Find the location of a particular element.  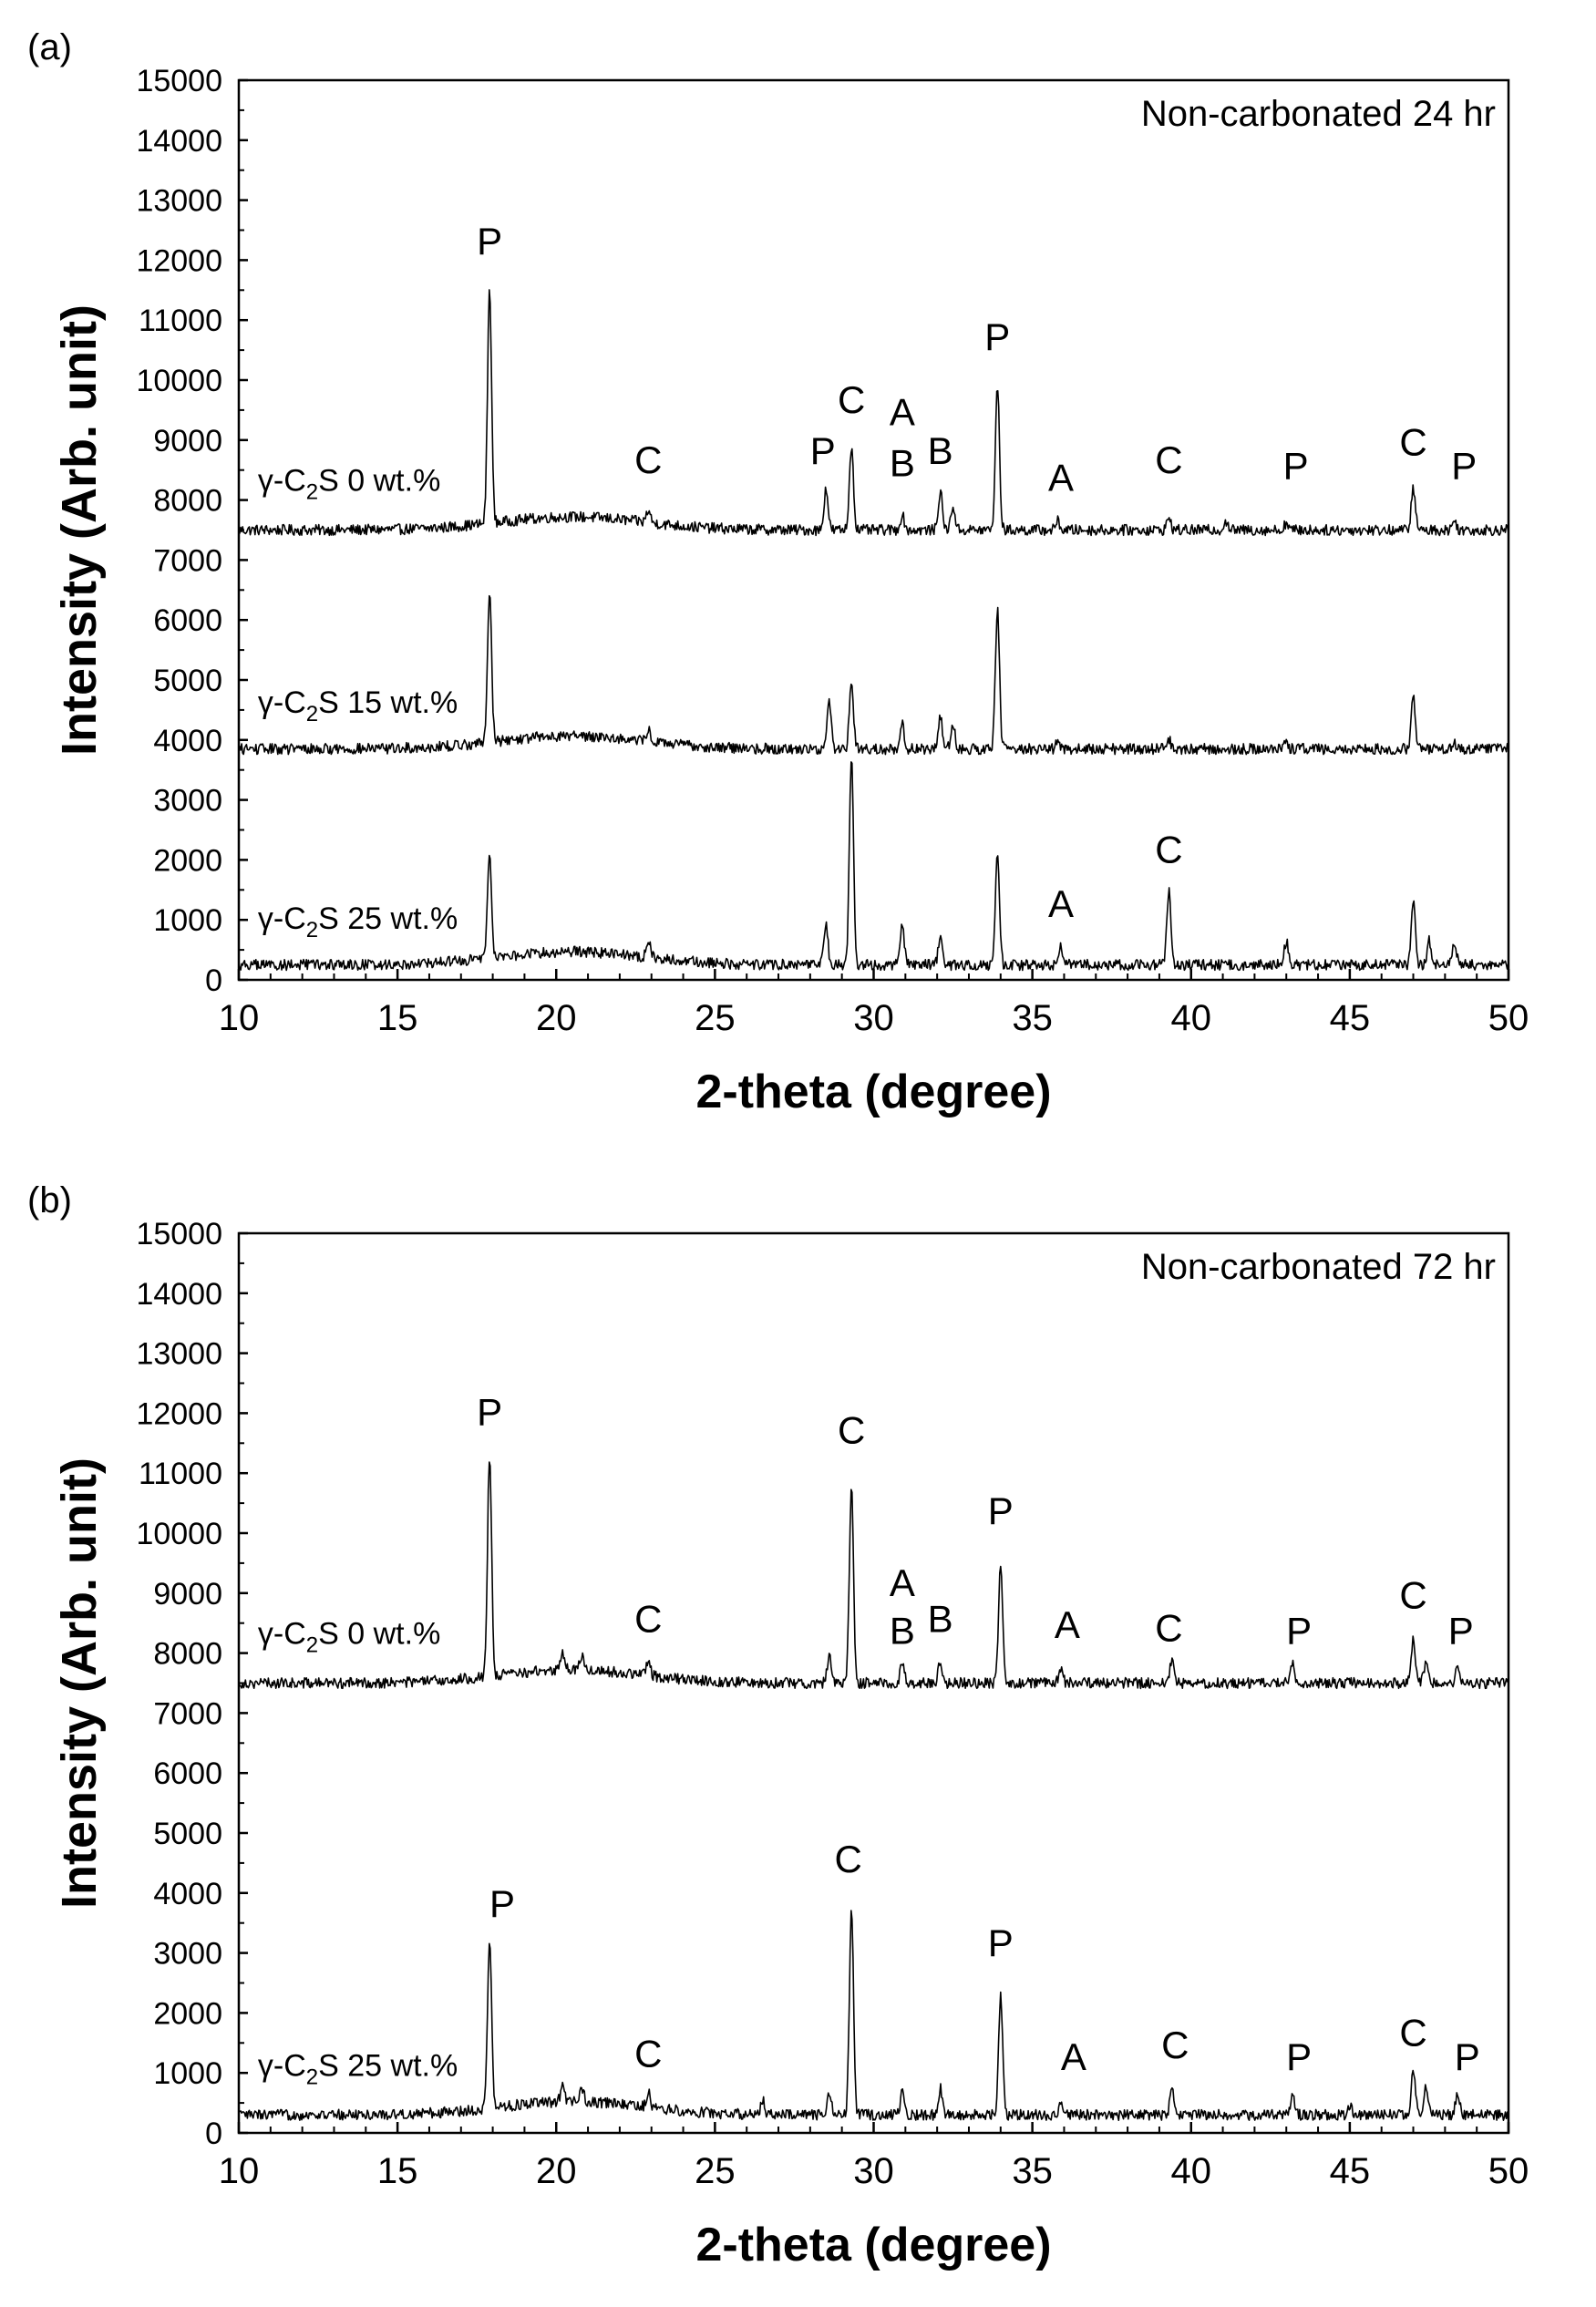

series-label: γ-C2S 15 wt.% is located at coordinates (358, 705).